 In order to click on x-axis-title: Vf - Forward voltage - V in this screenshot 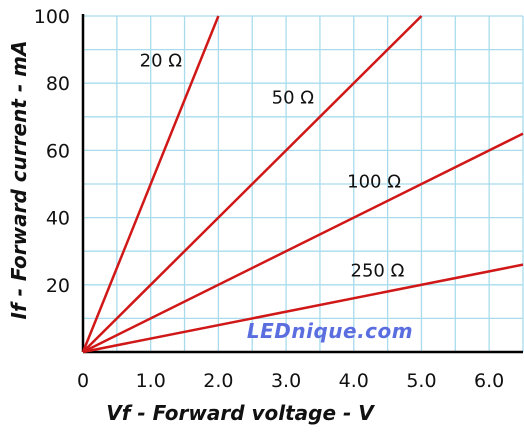, I will do `click(240, 413)`.